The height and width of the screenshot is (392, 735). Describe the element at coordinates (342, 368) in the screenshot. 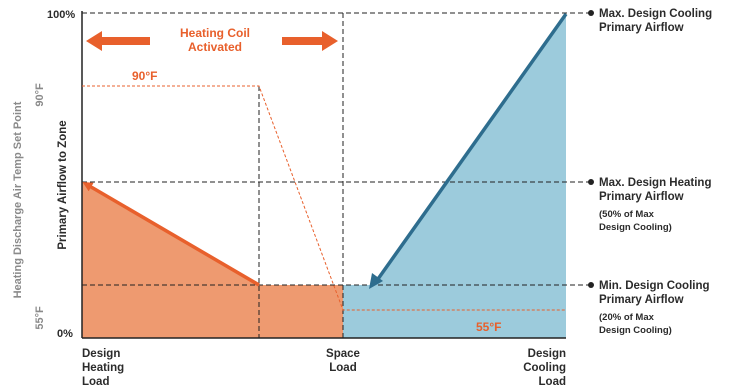

I see `x-label-space-load-2: Load` at that location.